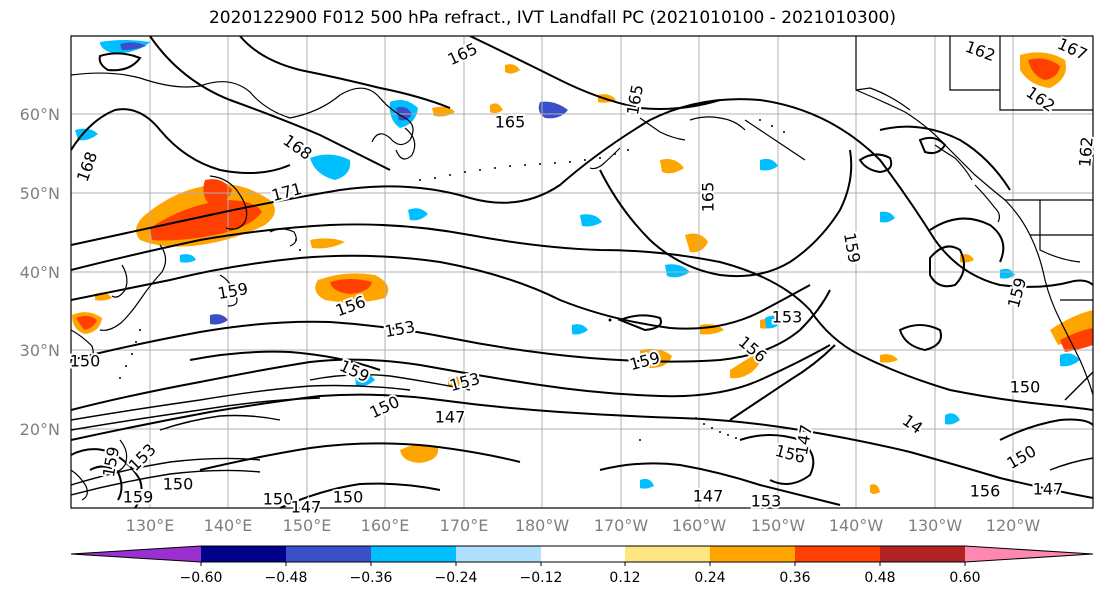 This screenshot has width=1105, height=601. What do you see at coordinates (385, 525) in the screenshot?
I see `lon-label-160e: 160°E` at bounding box center [385, 525].